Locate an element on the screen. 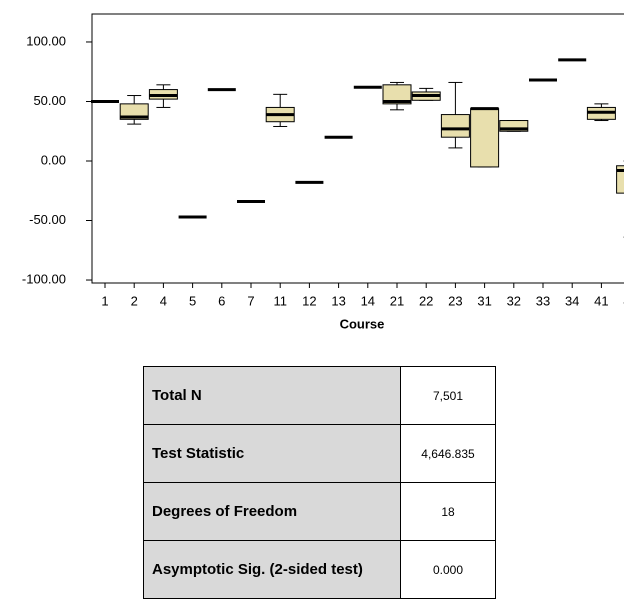 The height and width of the screenshot is (599, 624). x-tick-label: 12 is located at coordinates (309, 300).